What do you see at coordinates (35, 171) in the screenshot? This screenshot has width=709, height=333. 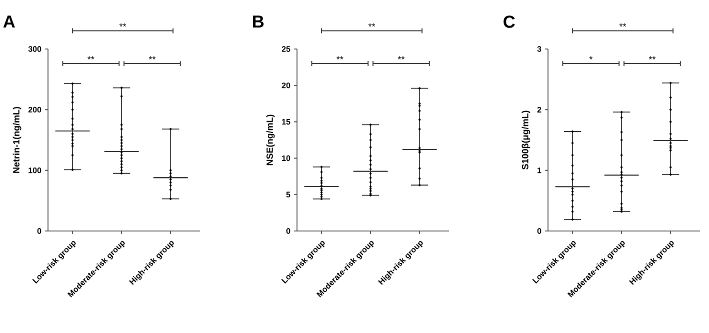 I see `y-tick-label: 100` at bounding box center [35, 171].